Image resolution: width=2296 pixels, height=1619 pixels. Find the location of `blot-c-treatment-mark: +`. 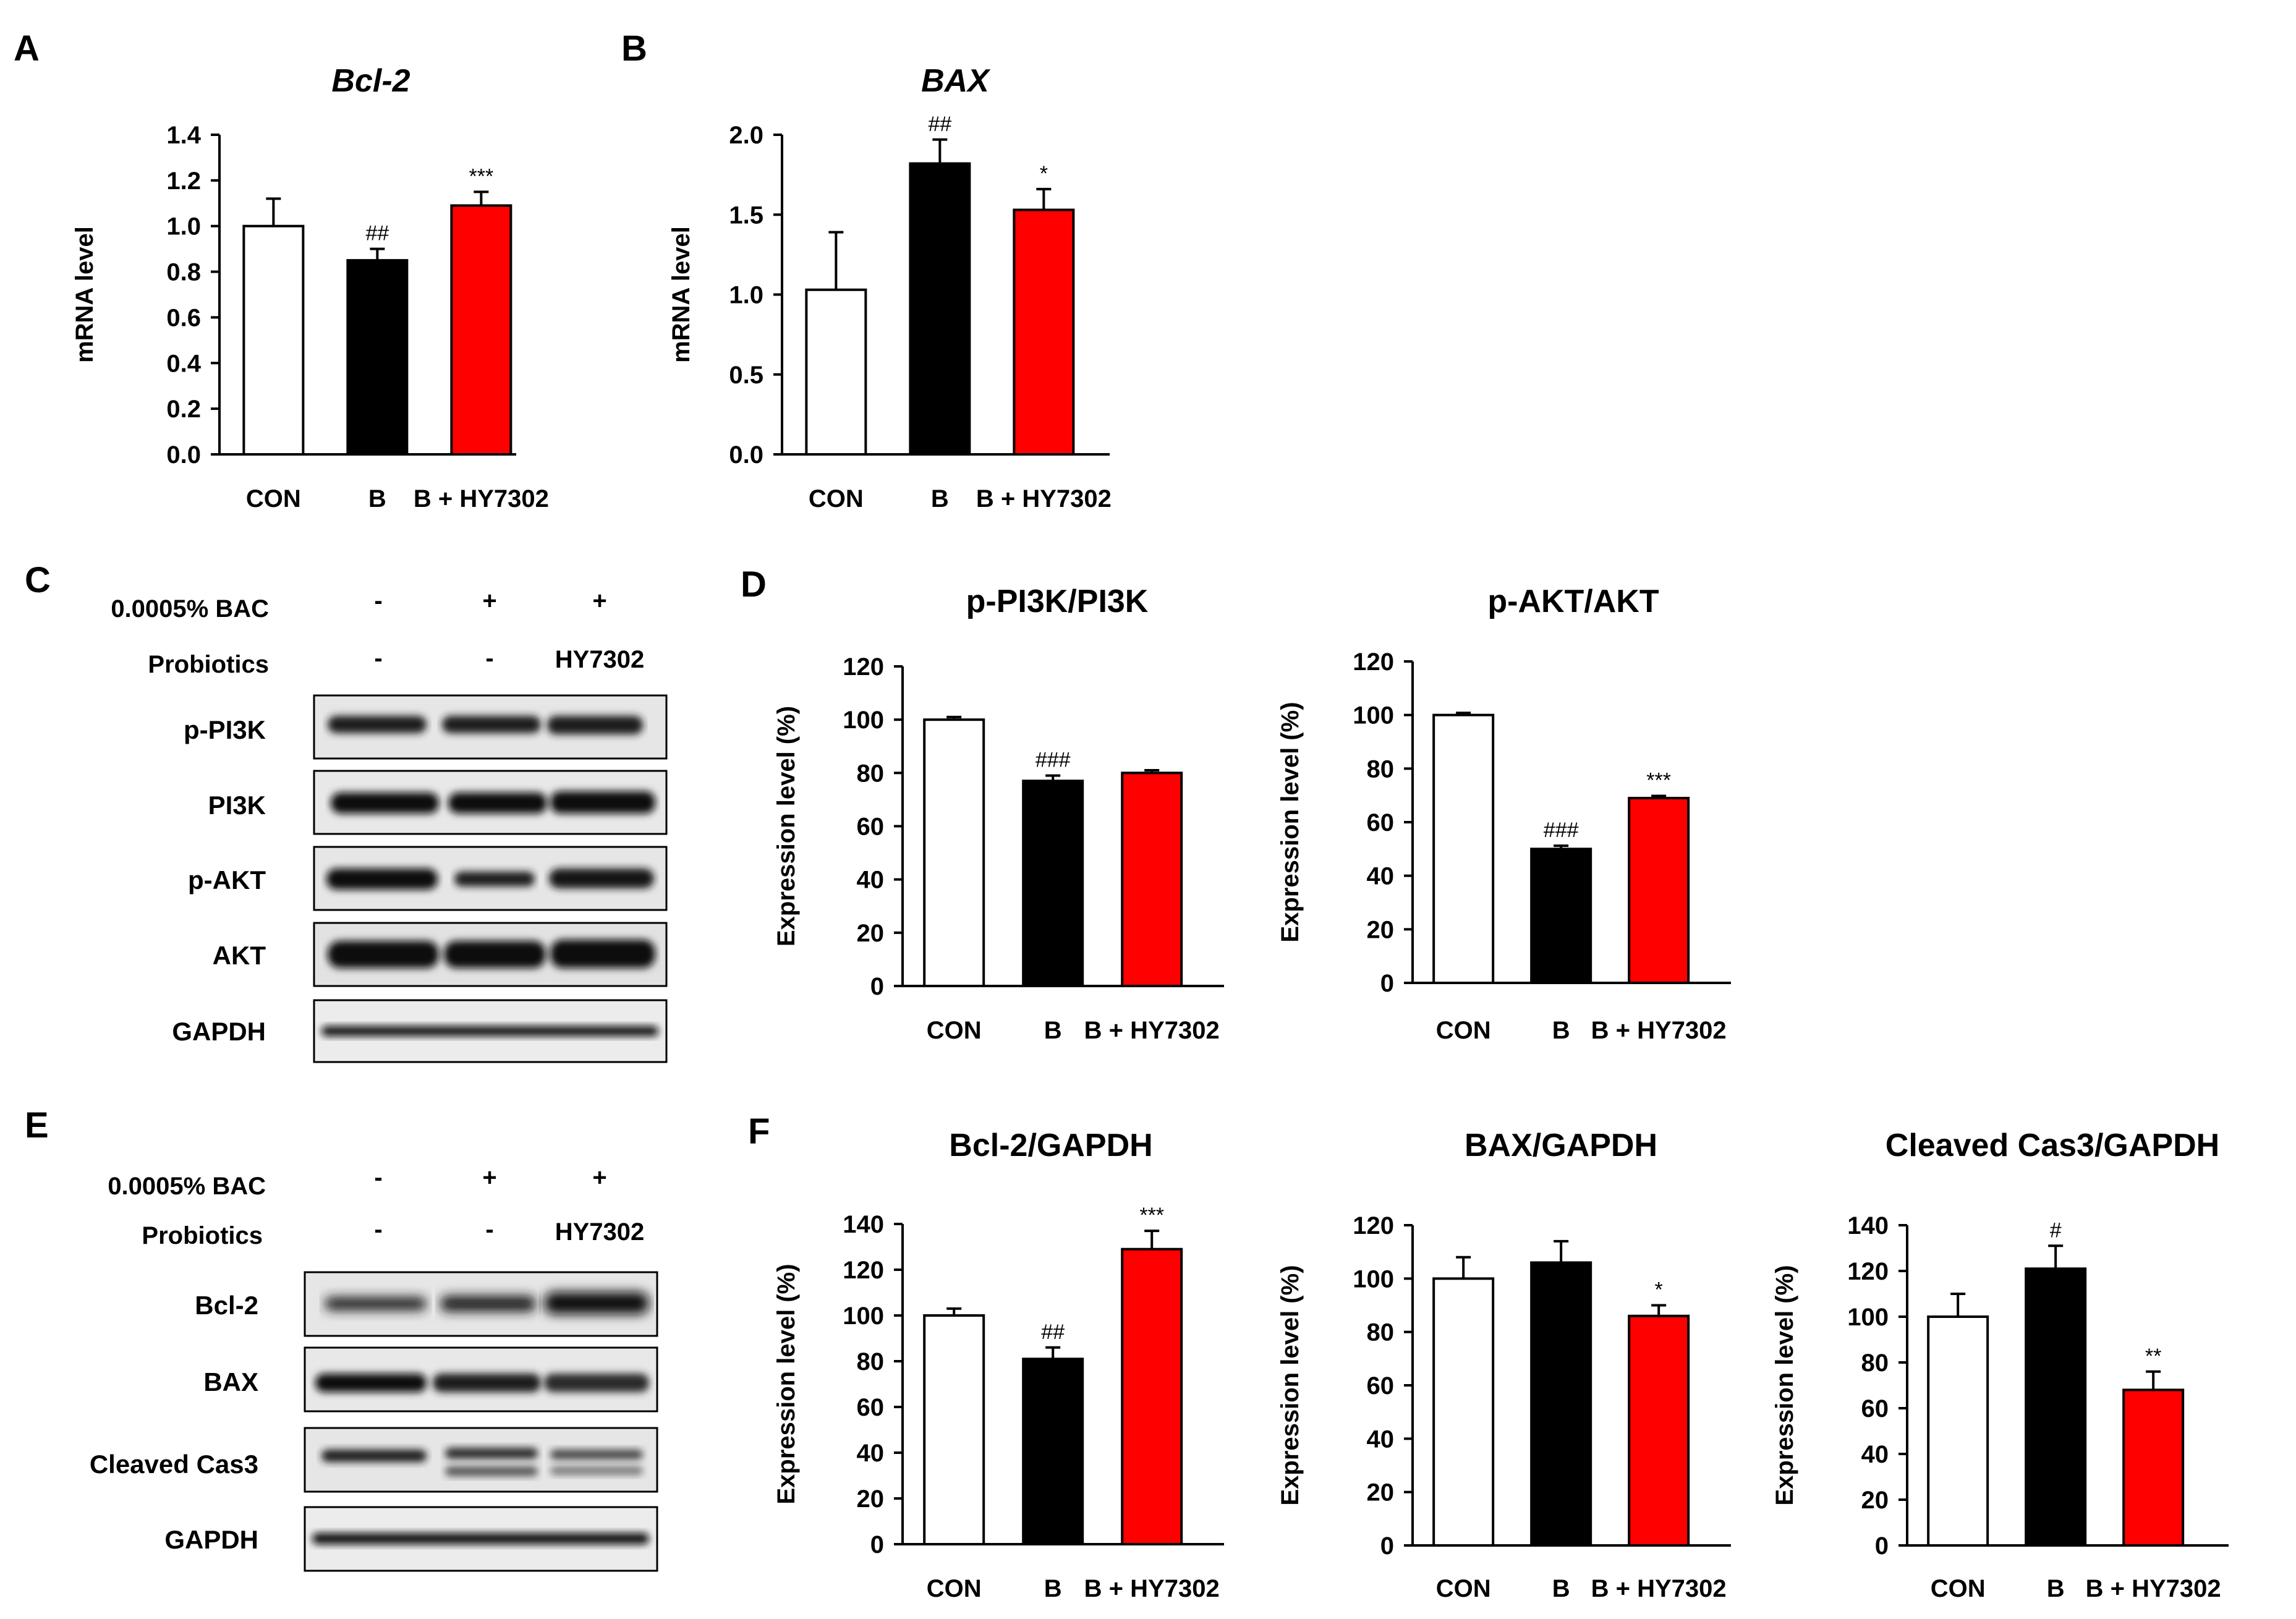

blot-c-treatment-mark: + is located at coordinates (489, 600).